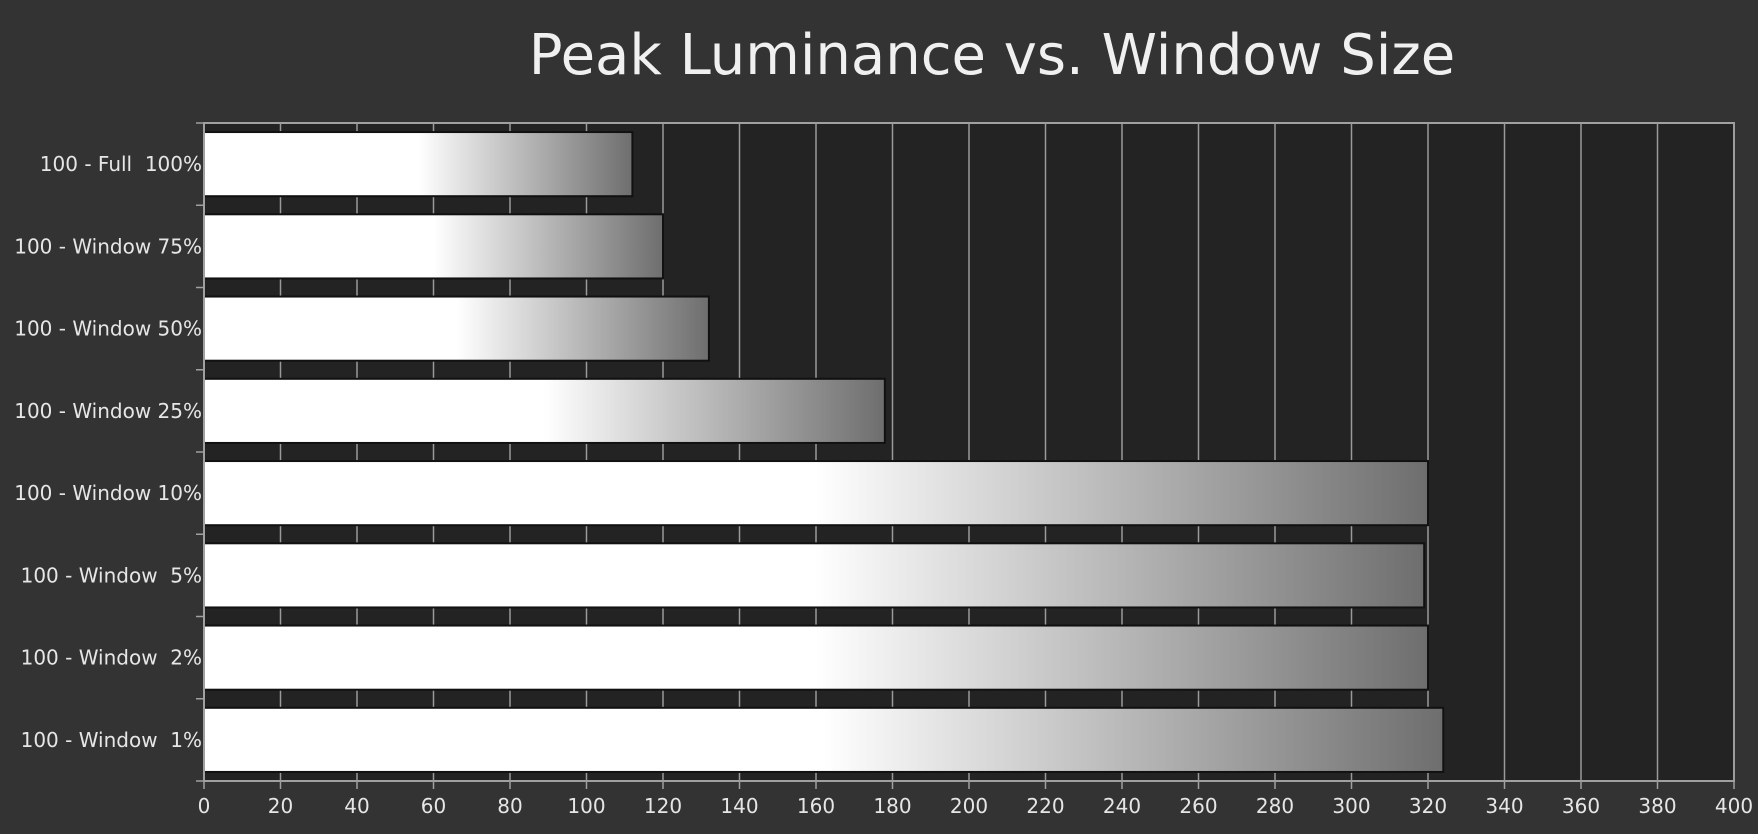 This screenshot has height=834, width=1758. What do you see at coordinates (586, 806) in the screenshot?
I see `x-tick-label-100: 100` at bounding box center [586, 806].